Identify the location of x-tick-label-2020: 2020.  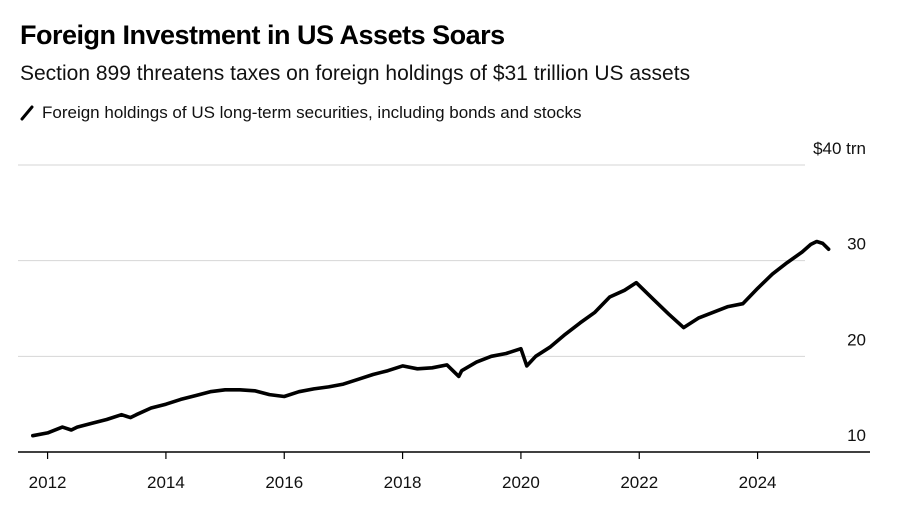
(521, 482).